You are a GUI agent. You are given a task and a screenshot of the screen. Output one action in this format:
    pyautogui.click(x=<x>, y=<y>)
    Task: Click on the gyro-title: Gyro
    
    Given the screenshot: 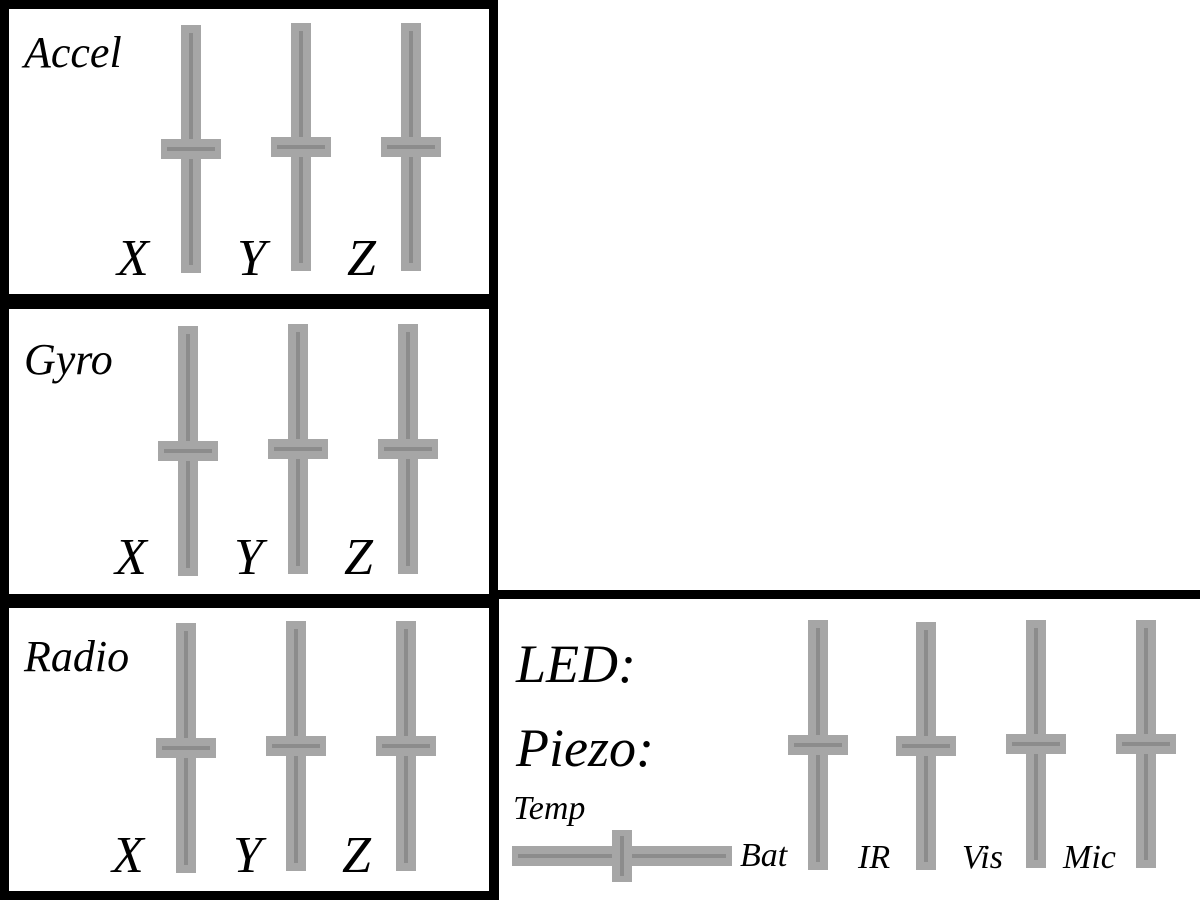 What is the action you would take?
    pyautogui.click(x=68, y=359)
    